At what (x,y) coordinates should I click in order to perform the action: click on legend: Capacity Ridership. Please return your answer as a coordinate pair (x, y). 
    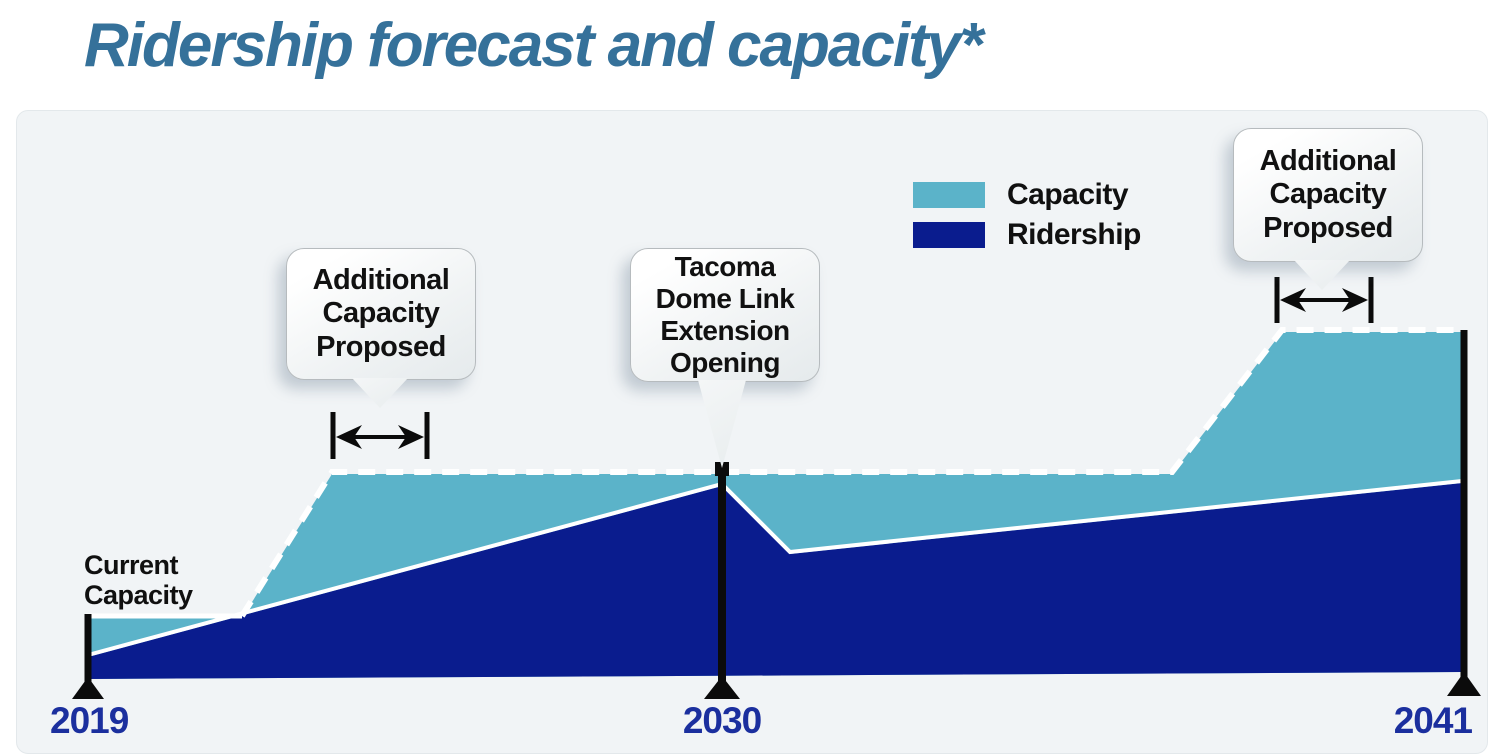
    Looking at the image, I should click on (1027, 219).